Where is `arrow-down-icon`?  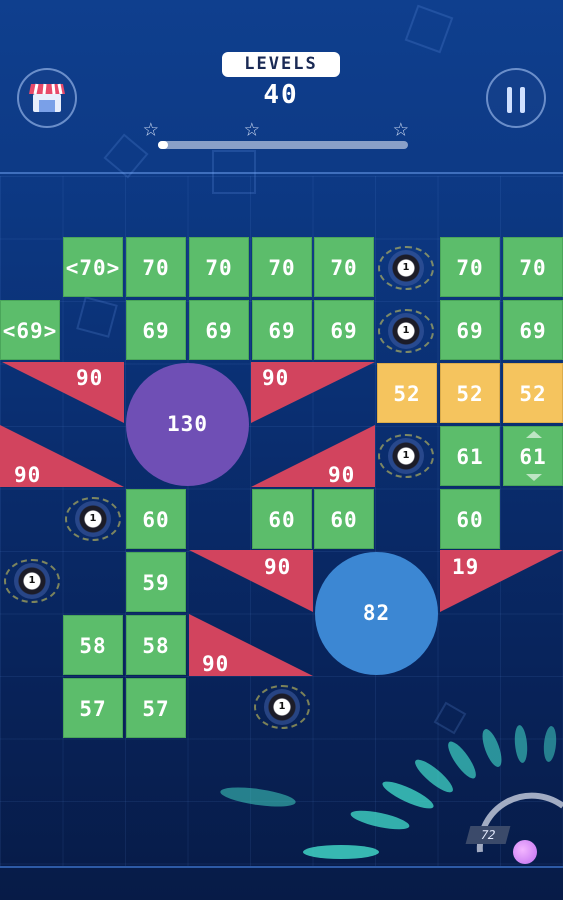
arrow-down-icon is located at coordinates (534, 477).